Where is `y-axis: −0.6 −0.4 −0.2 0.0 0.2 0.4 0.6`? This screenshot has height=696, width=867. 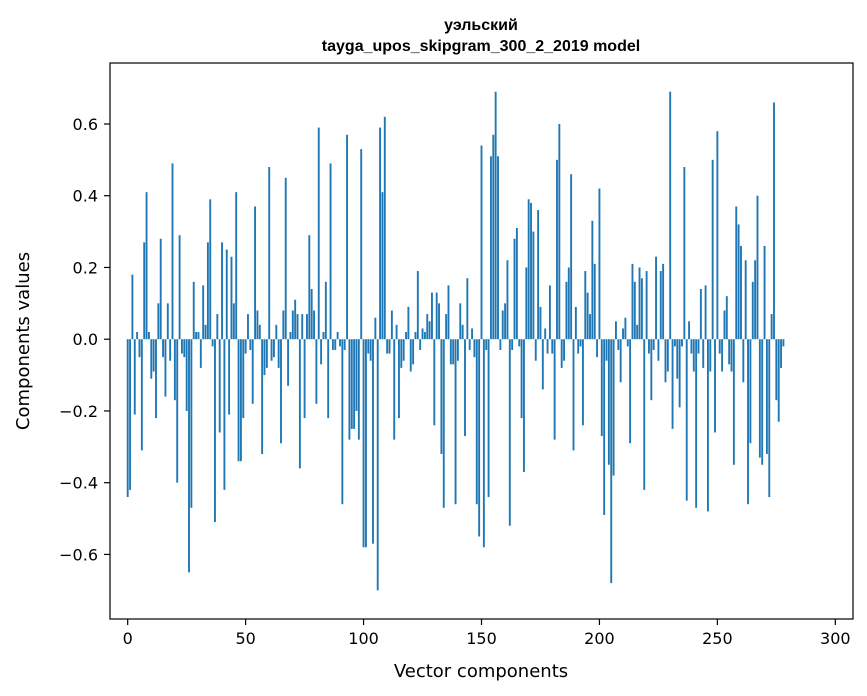
y-axis: −0.6 −0.4 −0.2 0.0 0.2 0.4 0.6 is located at coordinates (84, 339).